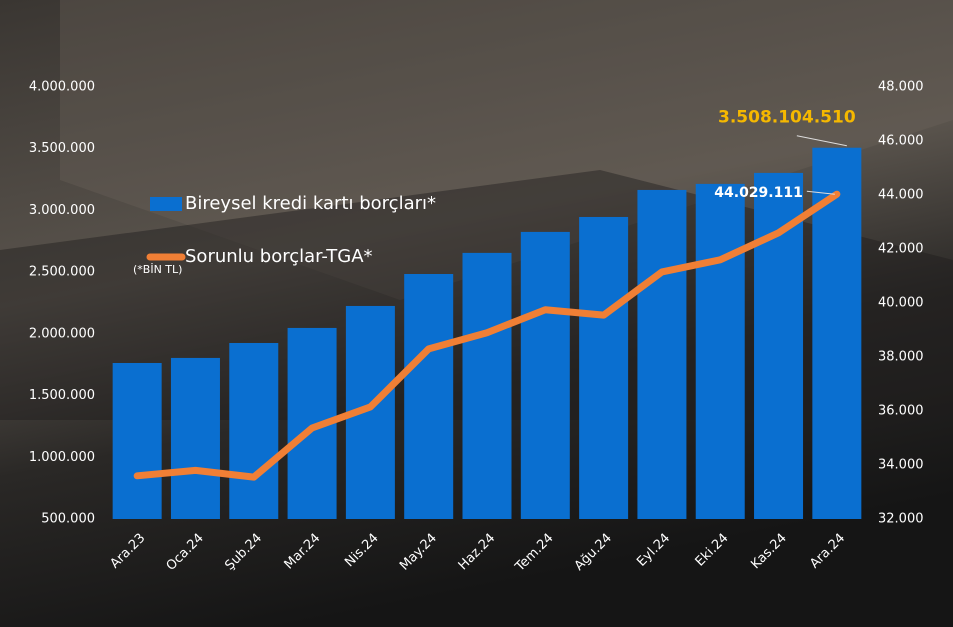 The height and width of the screenshot is (627, 953). Describe the element at coordinates (62, 210) in the screenshot. I see `y-tick-label: 3.000.000` at that location.